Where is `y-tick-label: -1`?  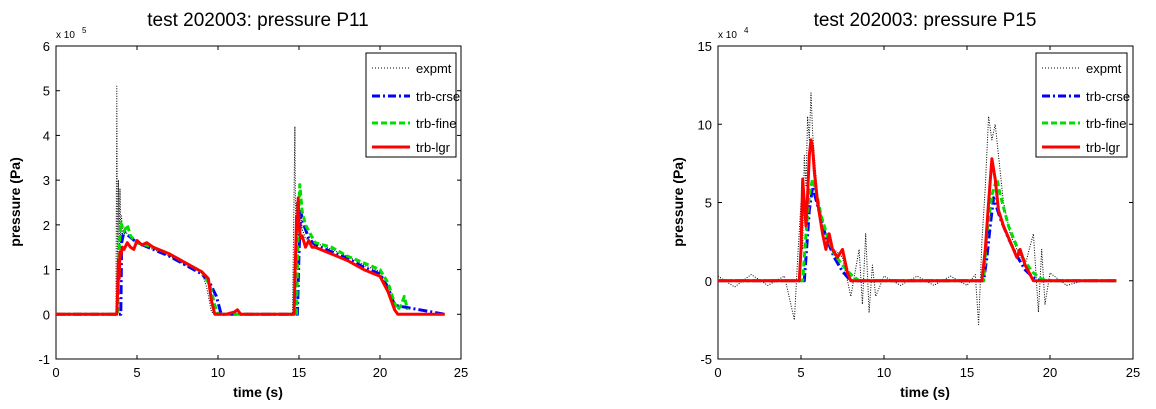 y-tick-label: -1 is located at coordinates (44, 359).